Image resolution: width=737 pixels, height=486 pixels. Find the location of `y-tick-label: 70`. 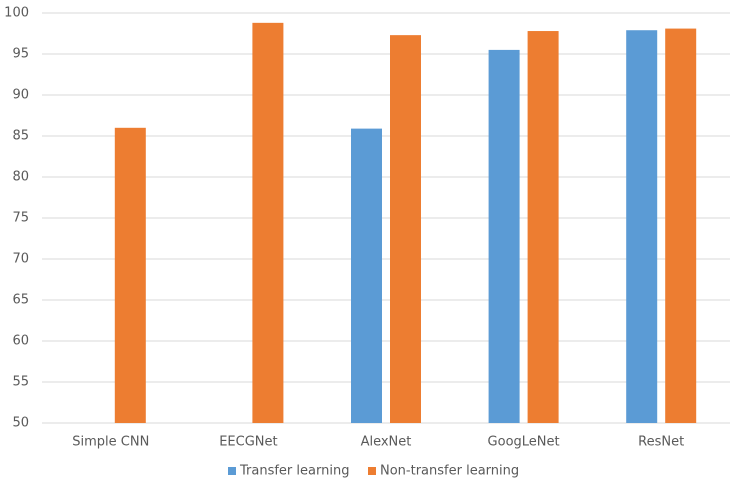

y-tick-label: 70 is located at coordinates (20, 259).